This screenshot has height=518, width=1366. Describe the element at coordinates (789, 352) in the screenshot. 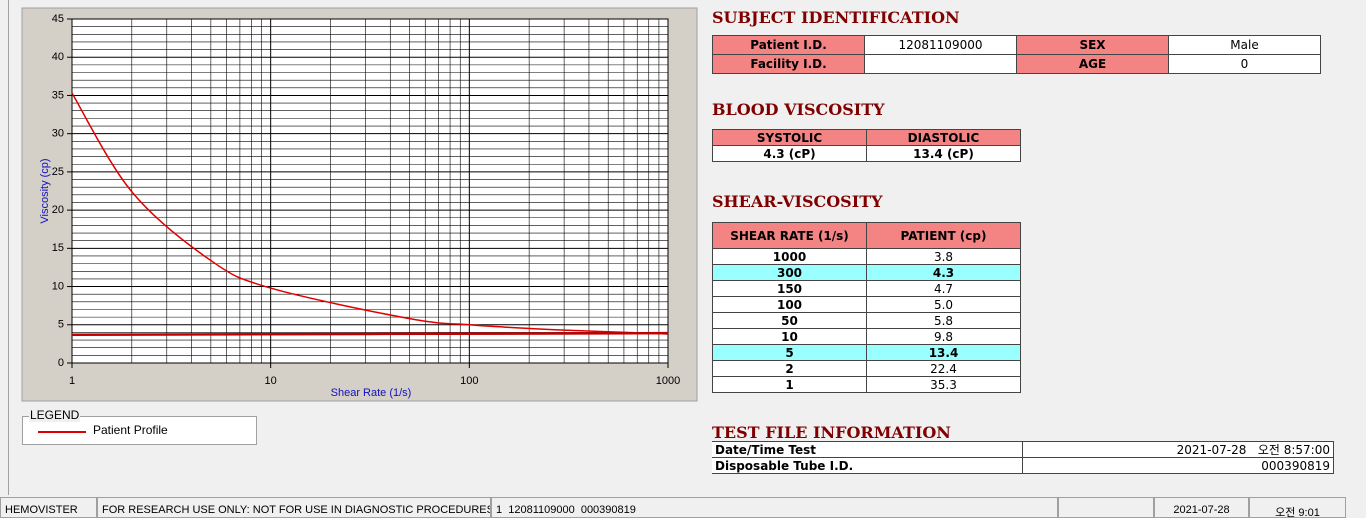

I see `table-cell: 5` at that location.